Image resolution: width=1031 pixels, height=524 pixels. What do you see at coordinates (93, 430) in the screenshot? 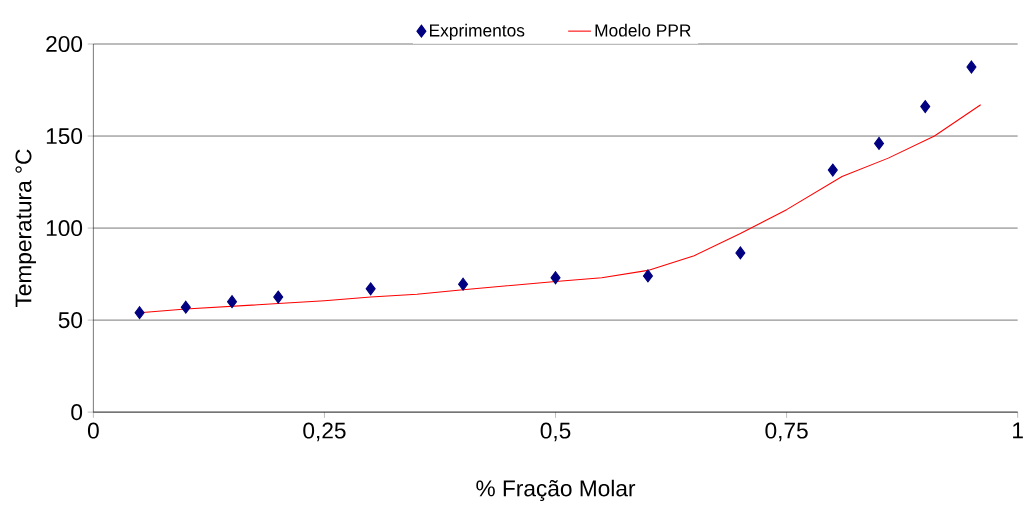
I see `x-tick-label: 0` at bounding box center [93, 430].